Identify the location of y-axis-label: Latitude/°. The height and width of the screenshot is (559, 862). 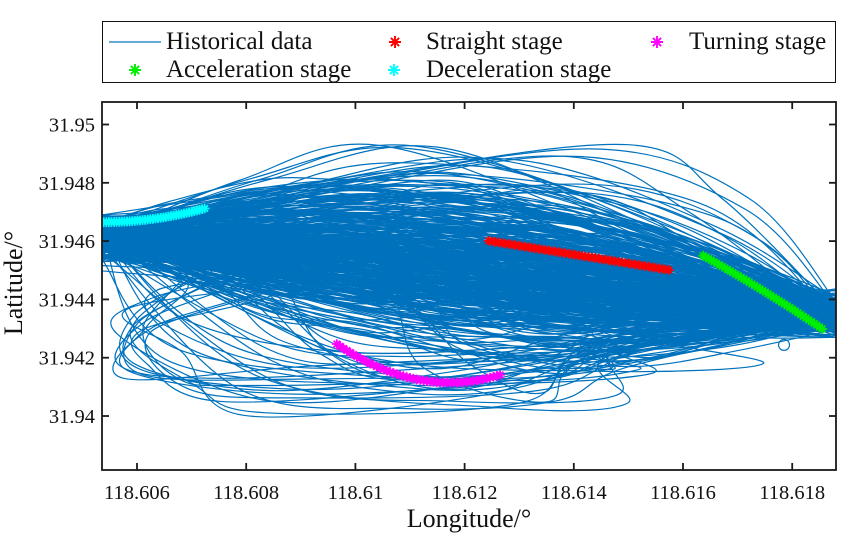
(14, 283).